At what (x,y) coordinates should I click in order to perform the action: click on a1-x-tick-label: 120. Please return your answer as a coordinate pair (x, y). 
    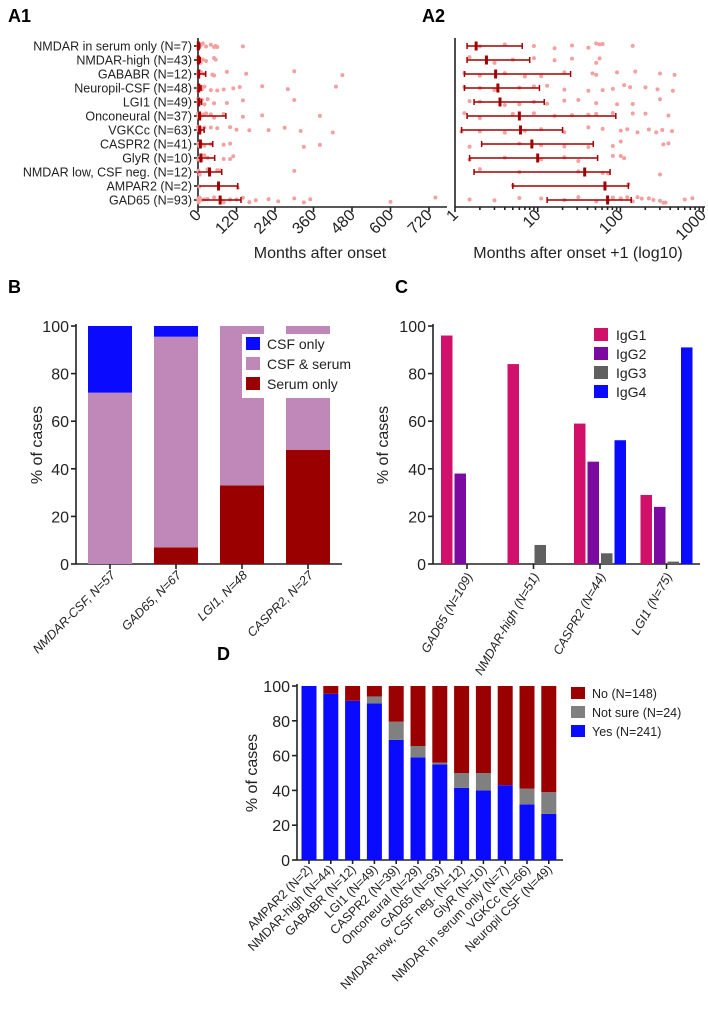
    Looking at the image, I should click on (227, 222).